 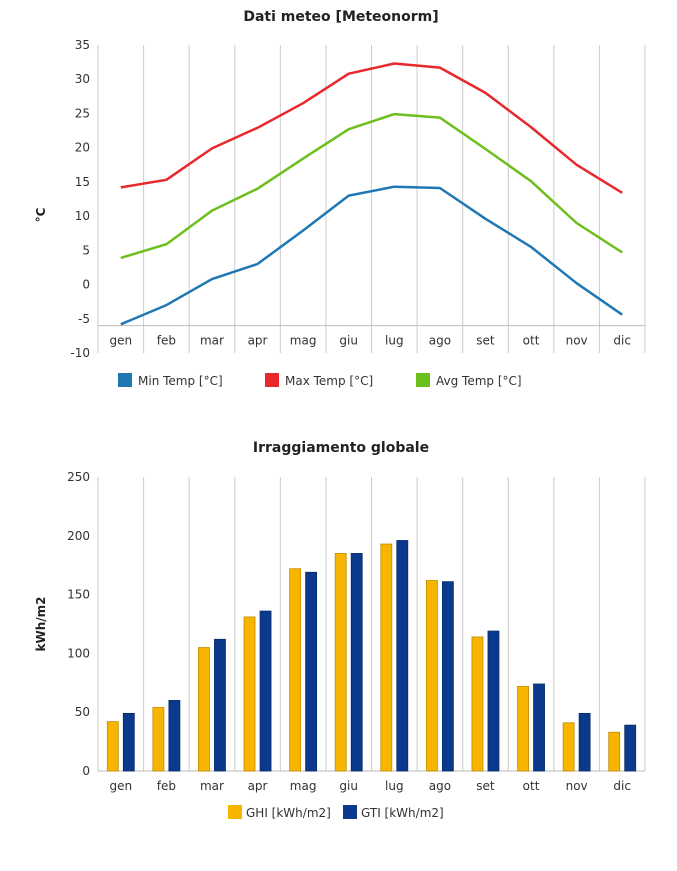 What do you see at coordinates (329, 381) in the screenshot?
I see `legend-label: Max Temp [°C]` at bounding box center [329, 381].